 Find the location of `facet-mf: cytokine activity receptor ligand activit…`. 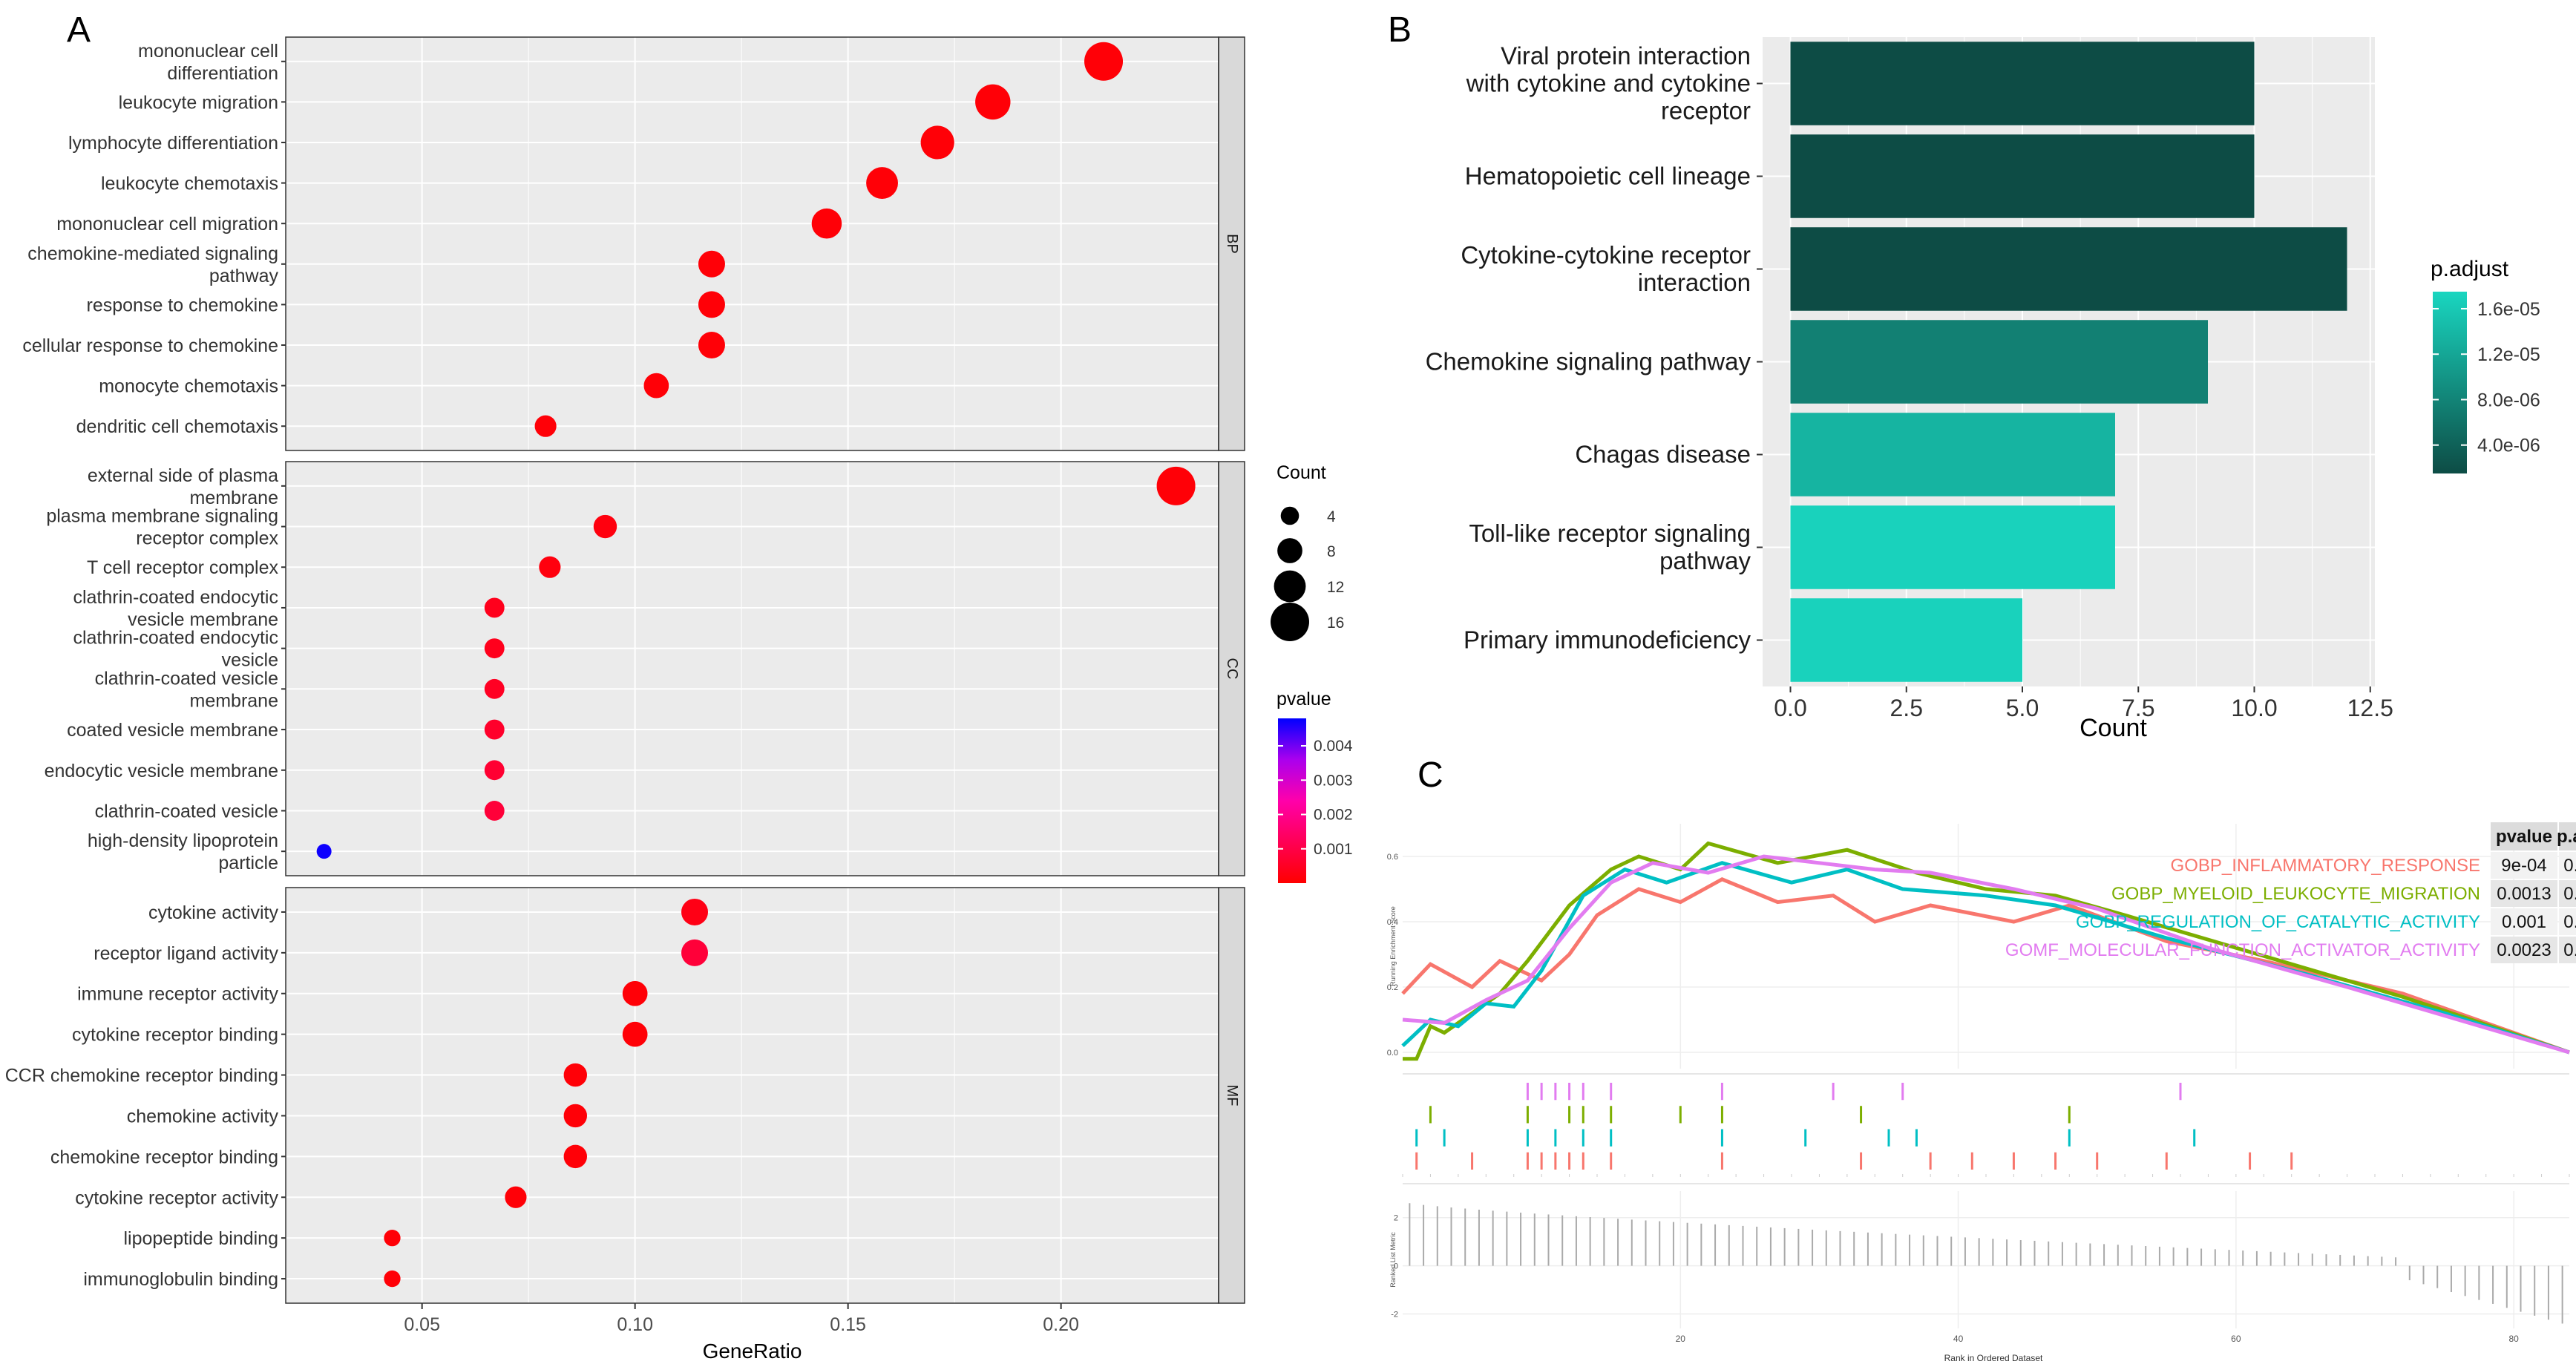

facet-mf: cytokine activity receptor ligand activit… is located at coordinates (625, 1095).